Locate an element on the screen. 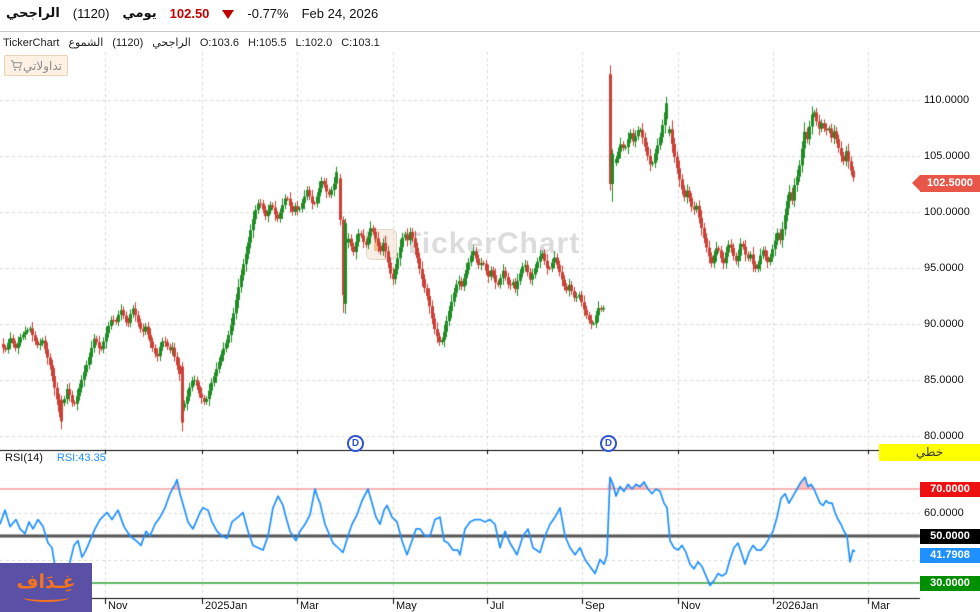  symbol-name: الراجحي is located at coordinates (33, 12).